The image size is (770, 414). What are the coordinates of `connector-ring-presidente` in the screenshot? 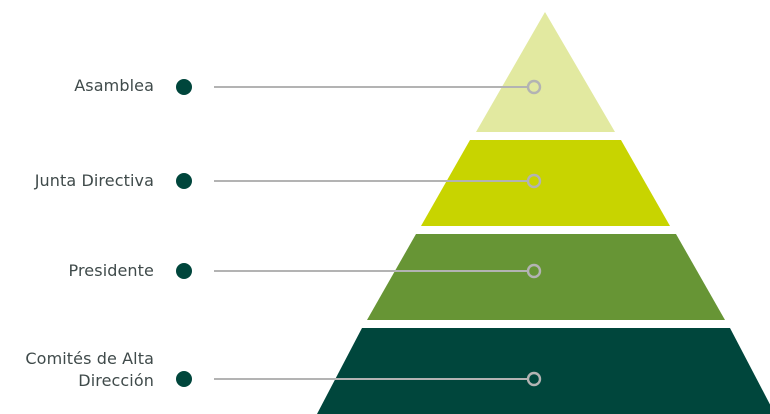 It's located at (534, 271).